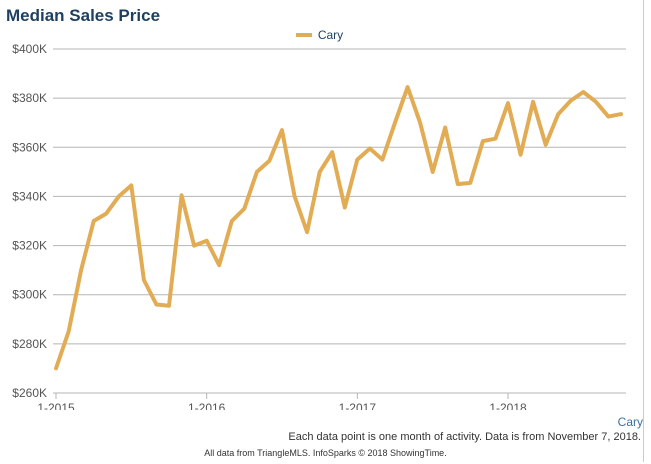 This screenshot has height=464, width=651. What do you see at coordinates (29, 147) in the screenshot?
I see `y-tick-label: $360K` at bounding box center [29, 147].